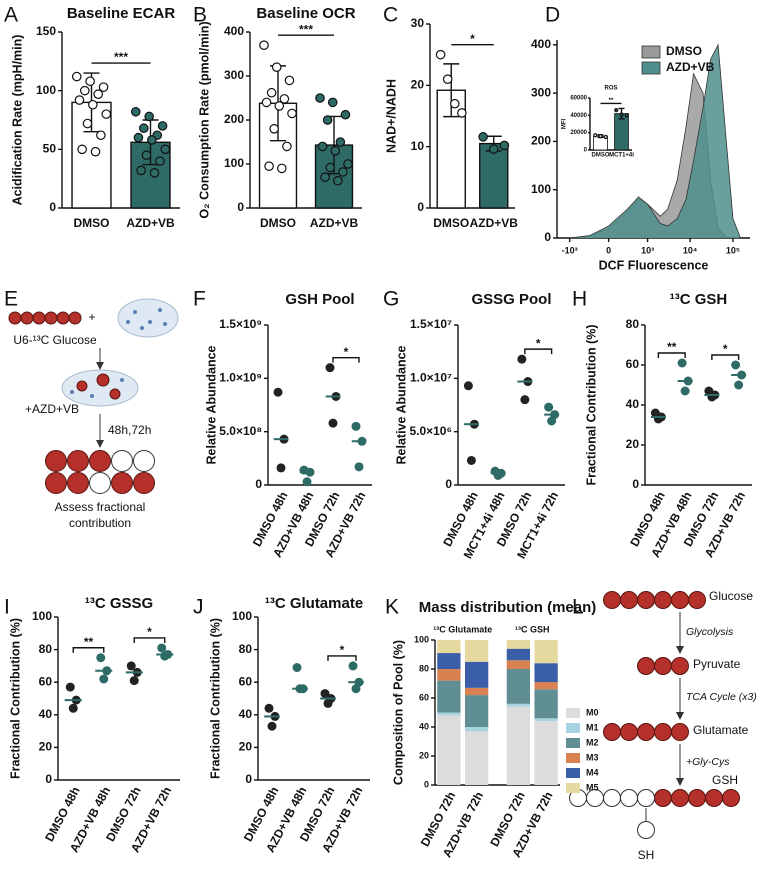 This screenshot has height=875, width=762. Describe the element at coordinates (391, 299) in the screenshot. I see `panel-letter: G` at that location.